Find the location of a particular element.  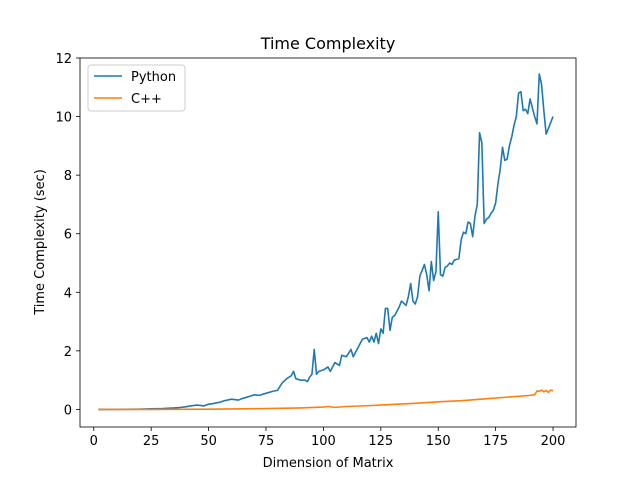

legend-label-python: Python is located at coordinates (153, 77).